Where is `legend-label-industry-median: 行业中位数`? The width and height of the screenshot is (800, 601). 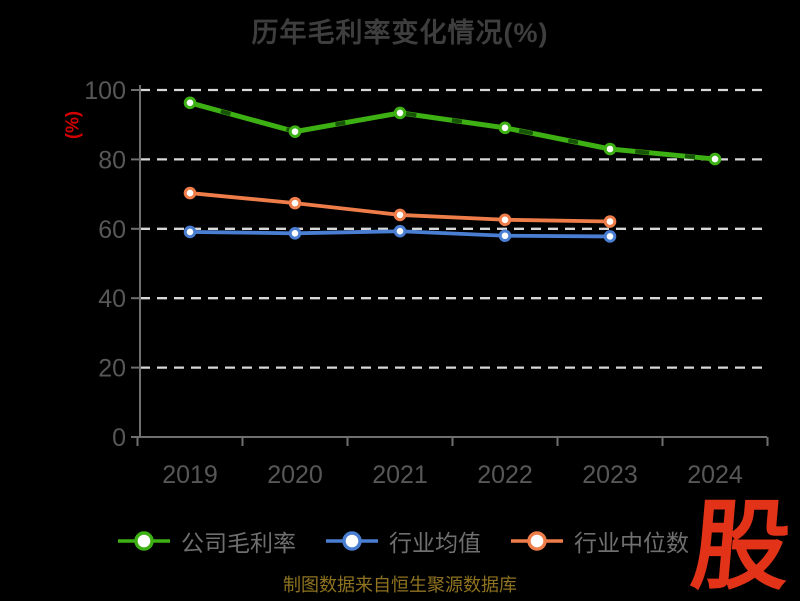
legend-label-industry-median: 行业中位数 is located at coordinates (631, 543).